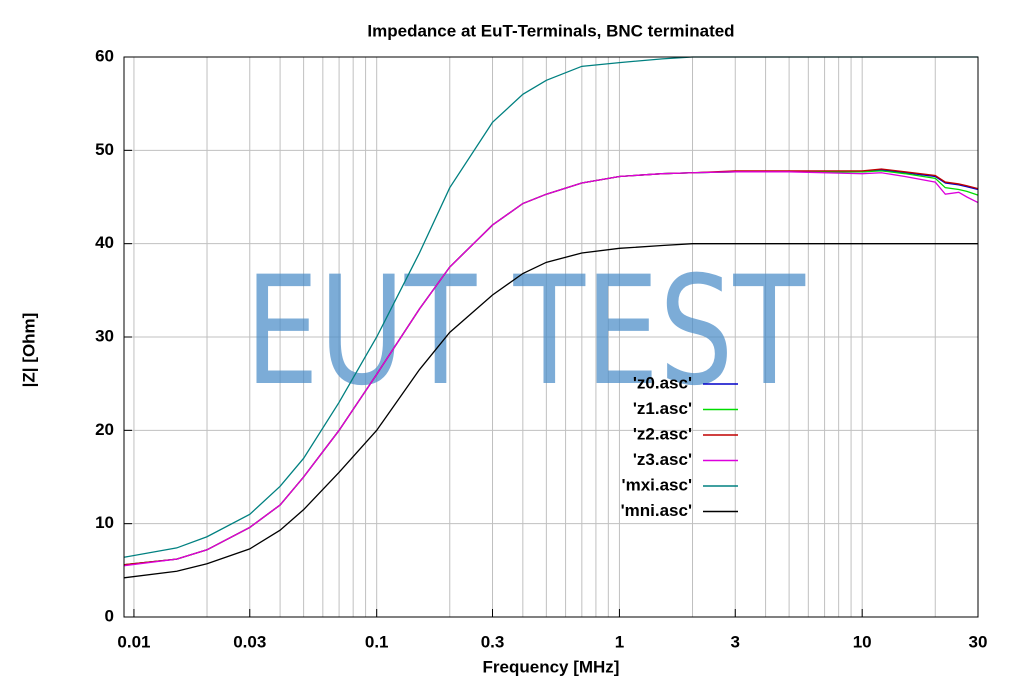 This screenshot has width=1031, height=682. I want to click on x-tick-label: 0.01, so click(133, 641).